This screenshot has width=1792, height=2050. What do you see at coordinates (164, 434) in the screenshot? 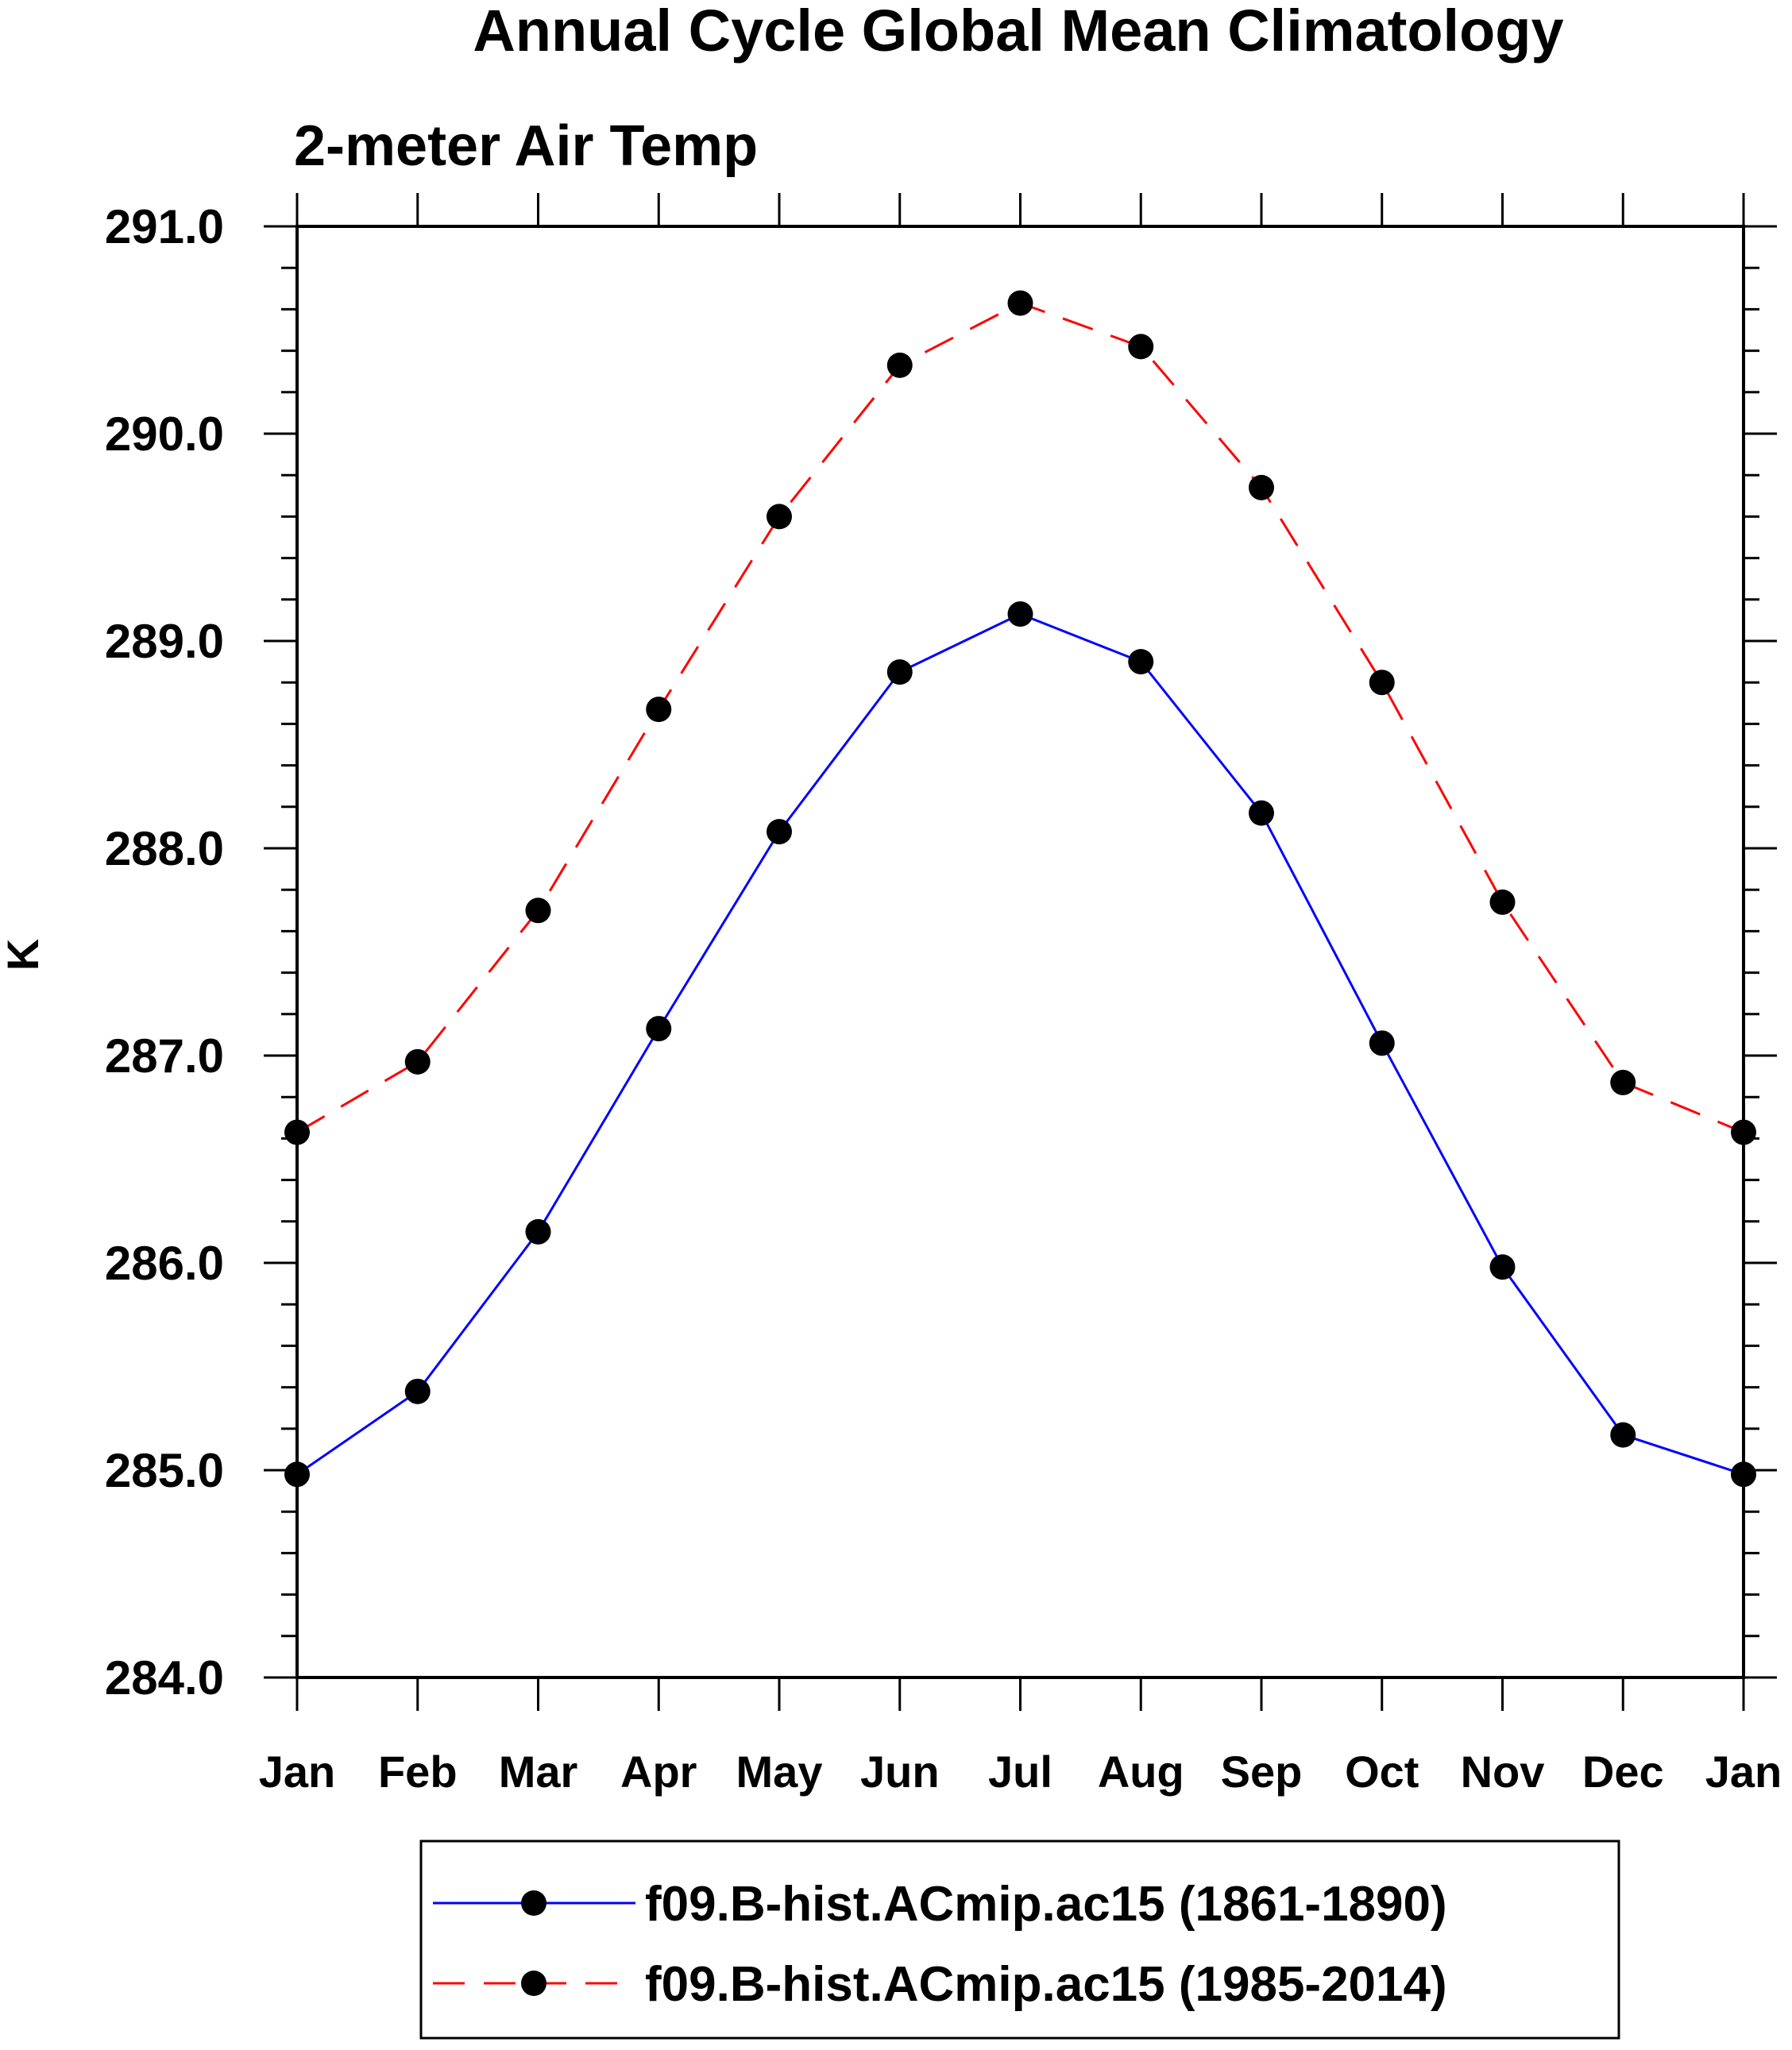
I see `y-tick-label: 290.0` at bounding box center [164, 434].